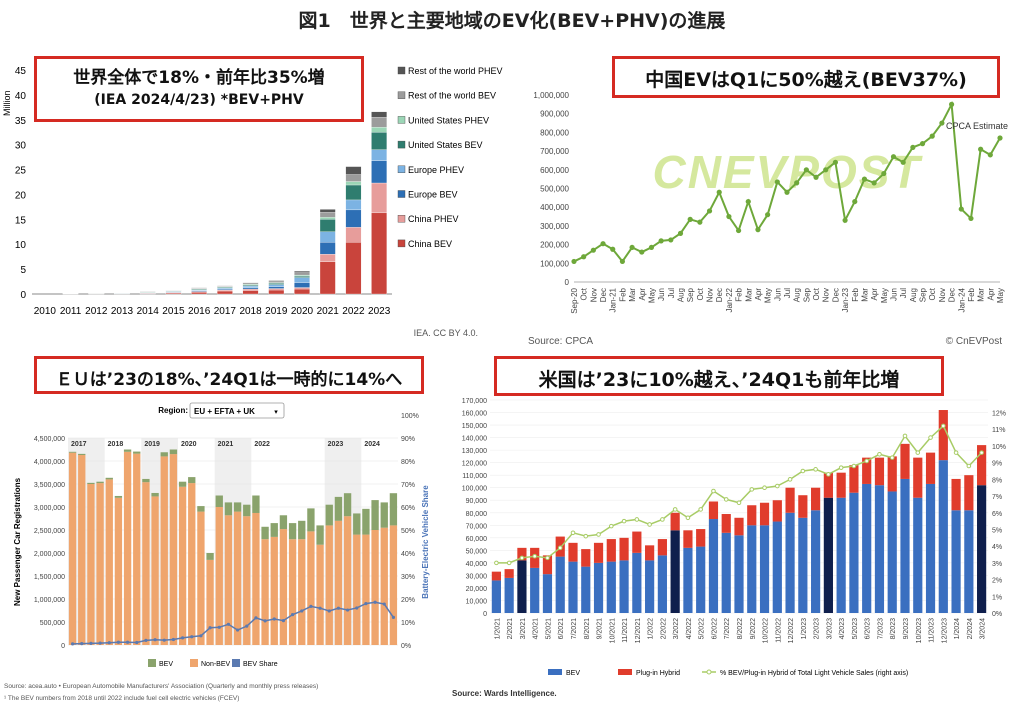 The height and width of the screenshot is (712, 1024). What do you see at coordinates (638, 630) in the screenshot?
I see `x-tick-label: 12/2021` at bounding box center [638, 630].